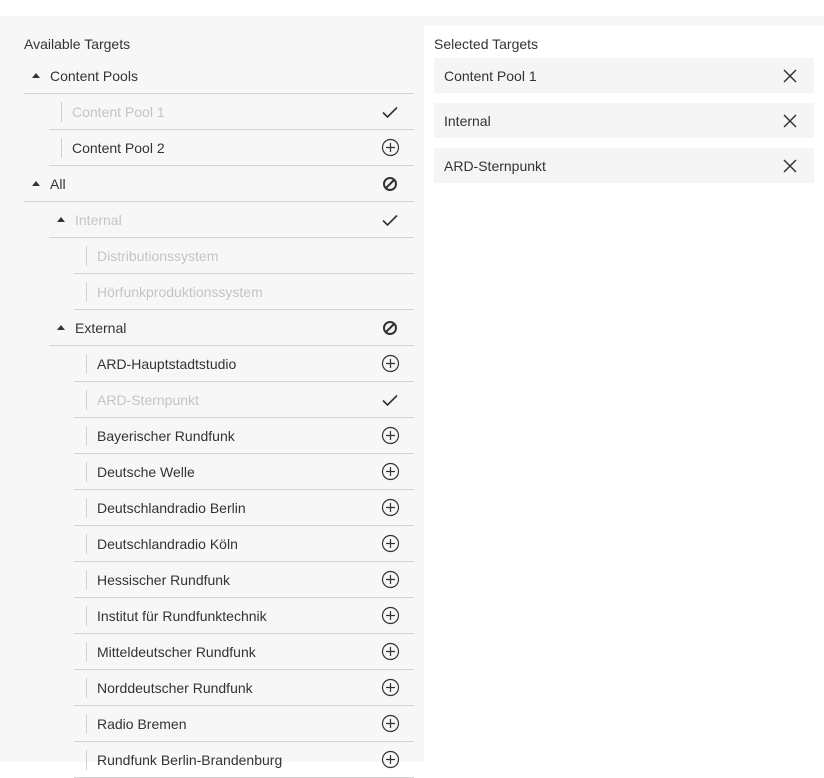 This screenshot has width=824, height=778. Describe the element at coordinates (167, 363) in the screenshot. I see `tree-row-label: ARD-Hauptstadtstudio` at that location.